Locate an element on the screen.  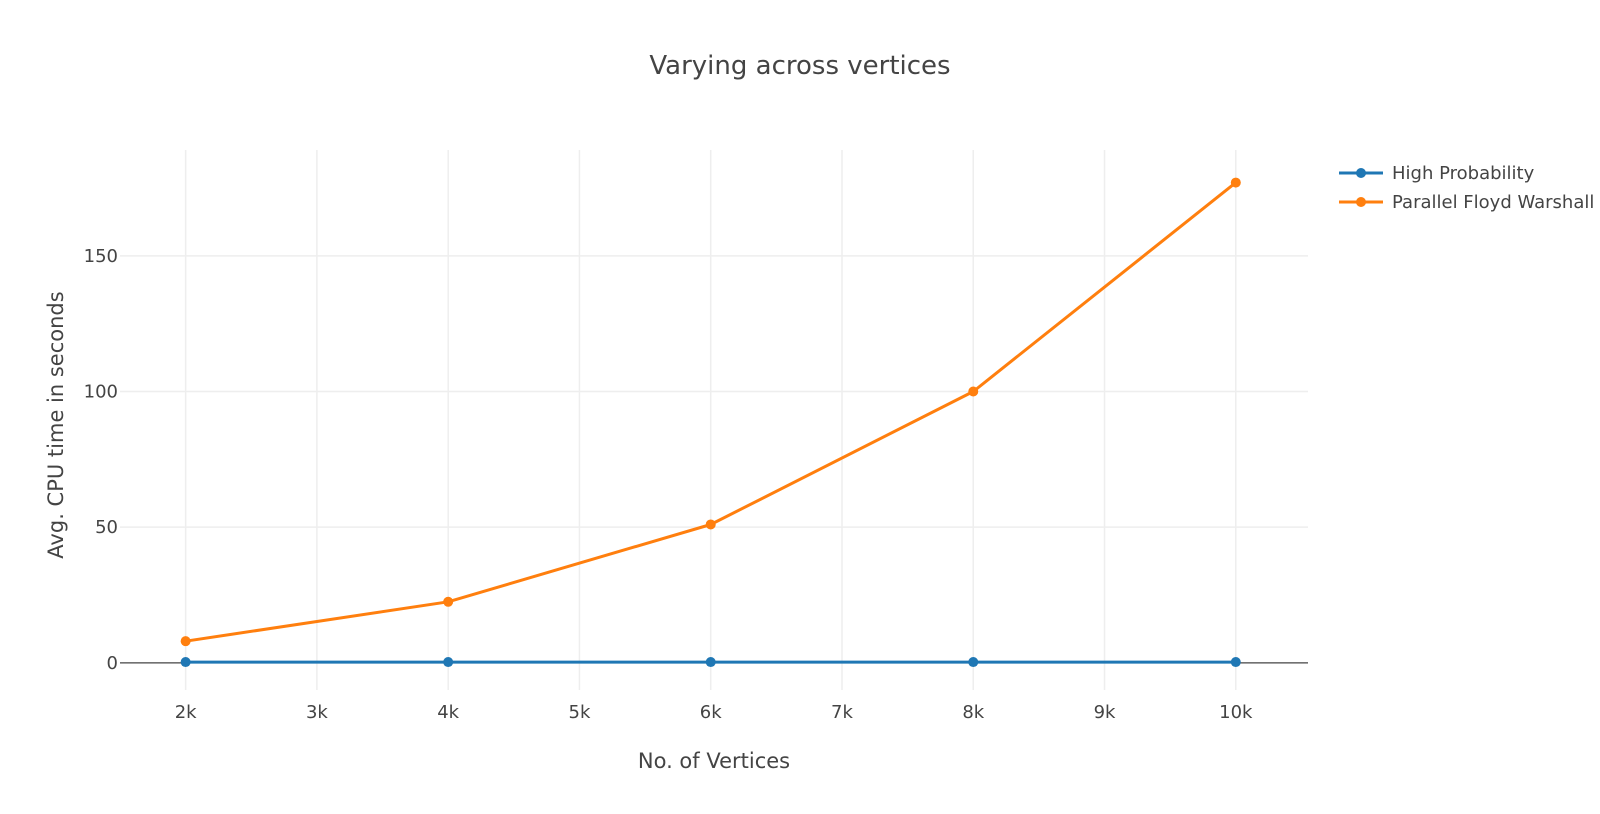
x-tick-label: 9k is located at coordinates (1105, 712).